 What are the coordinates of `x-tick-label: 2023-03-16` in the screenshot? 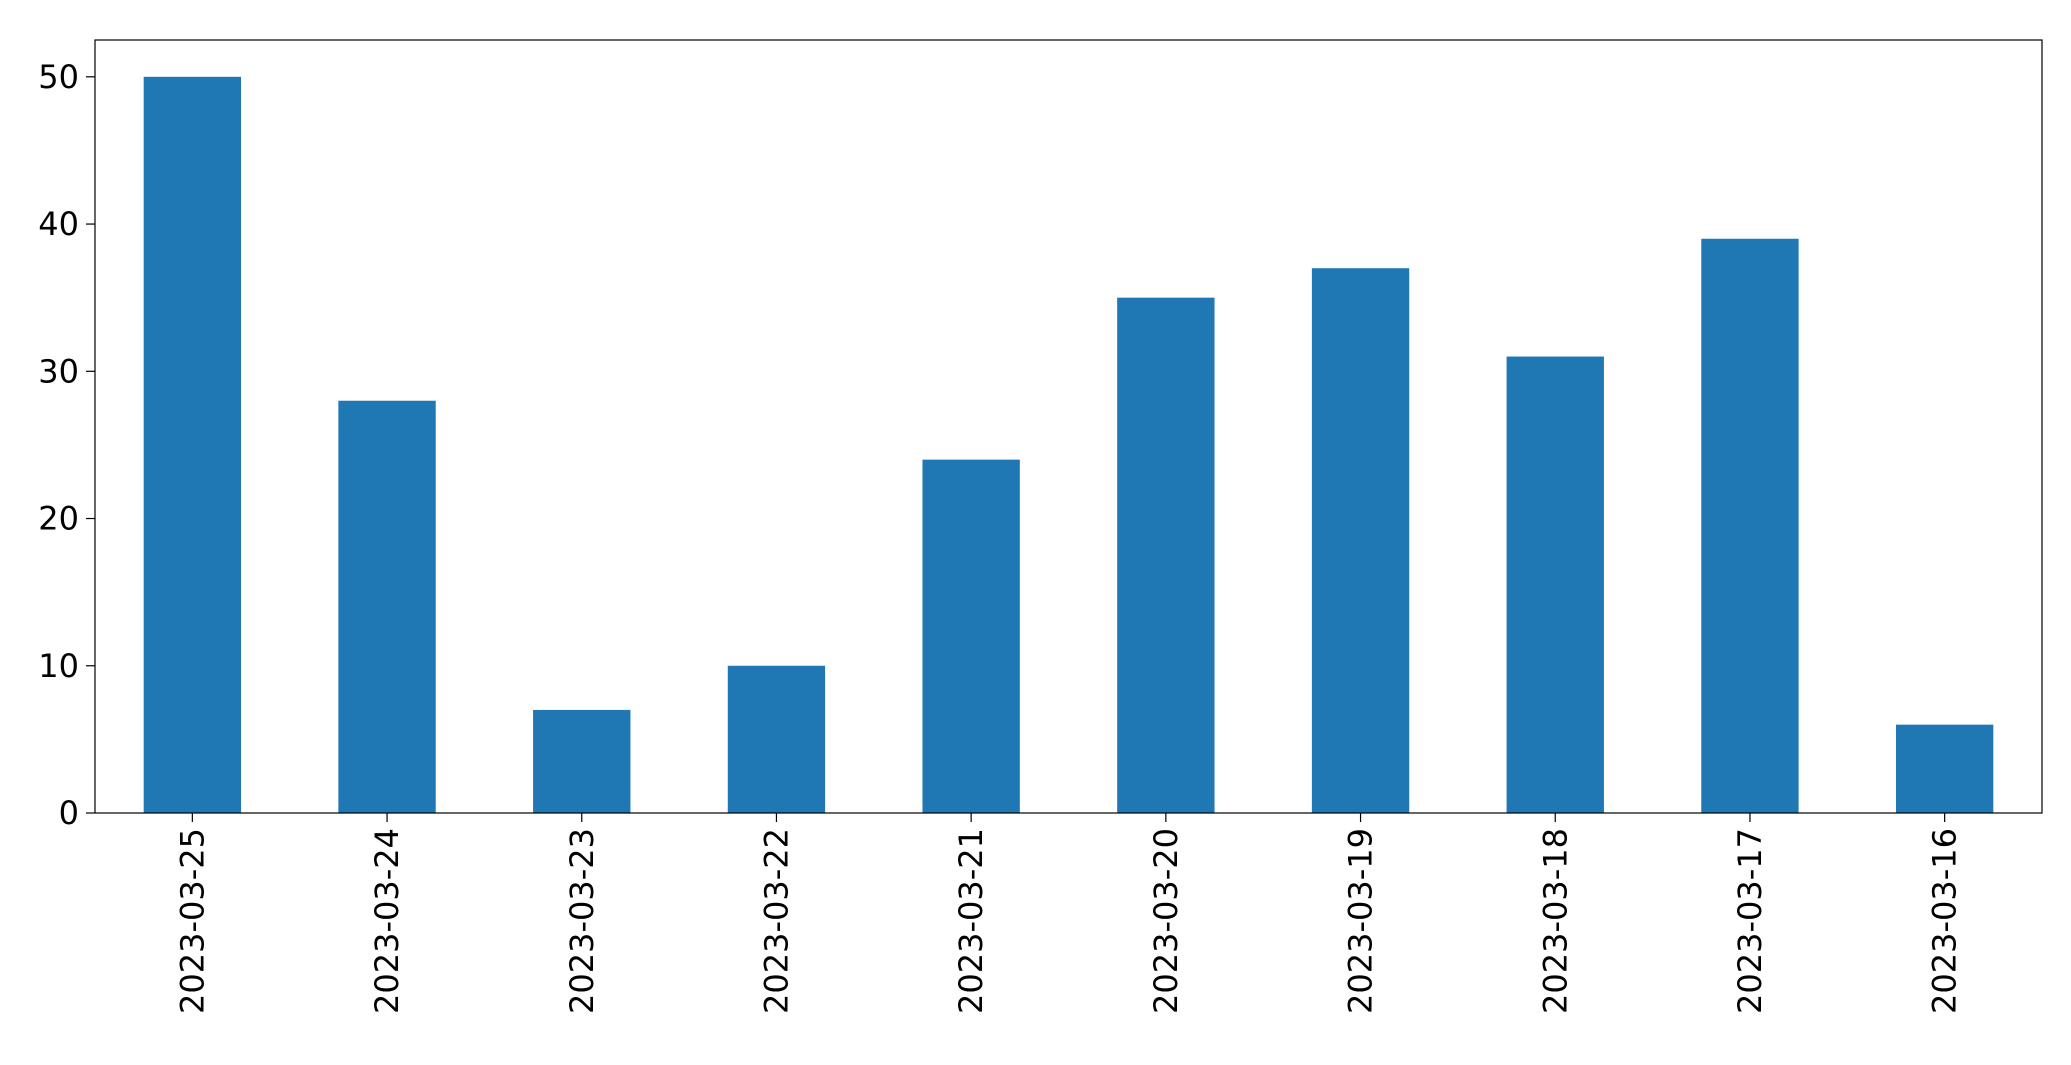 It's located at (1945, 921).